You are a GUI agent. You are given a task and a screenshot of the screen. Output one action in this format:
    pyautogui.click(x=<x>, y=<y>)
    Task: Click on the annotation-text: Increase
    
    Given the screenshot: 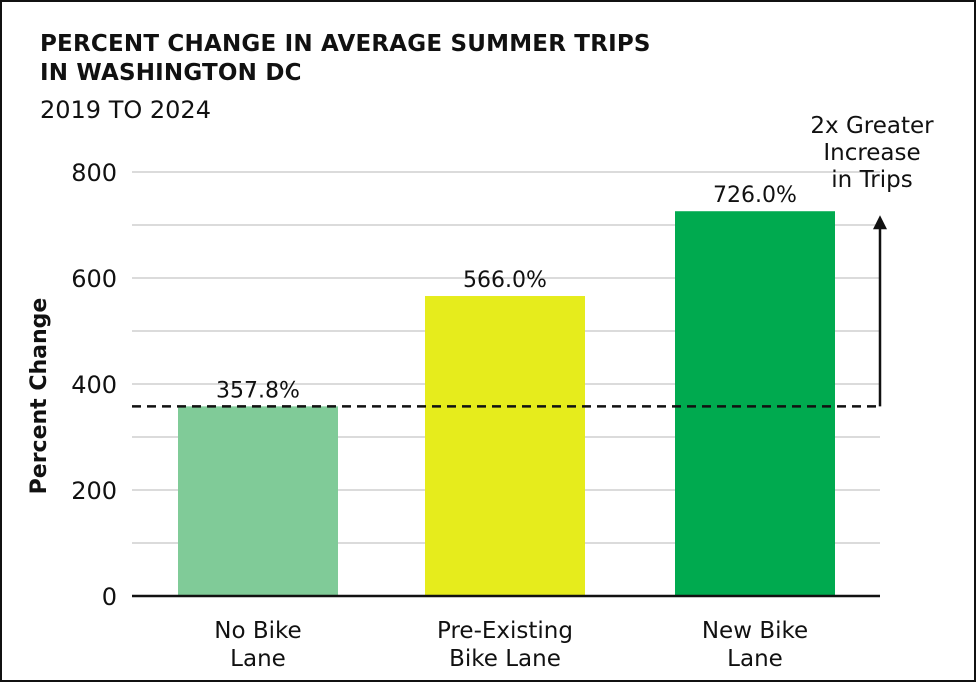 What is the action you would take?
    pyautogui.click(x=871, y=153)
    